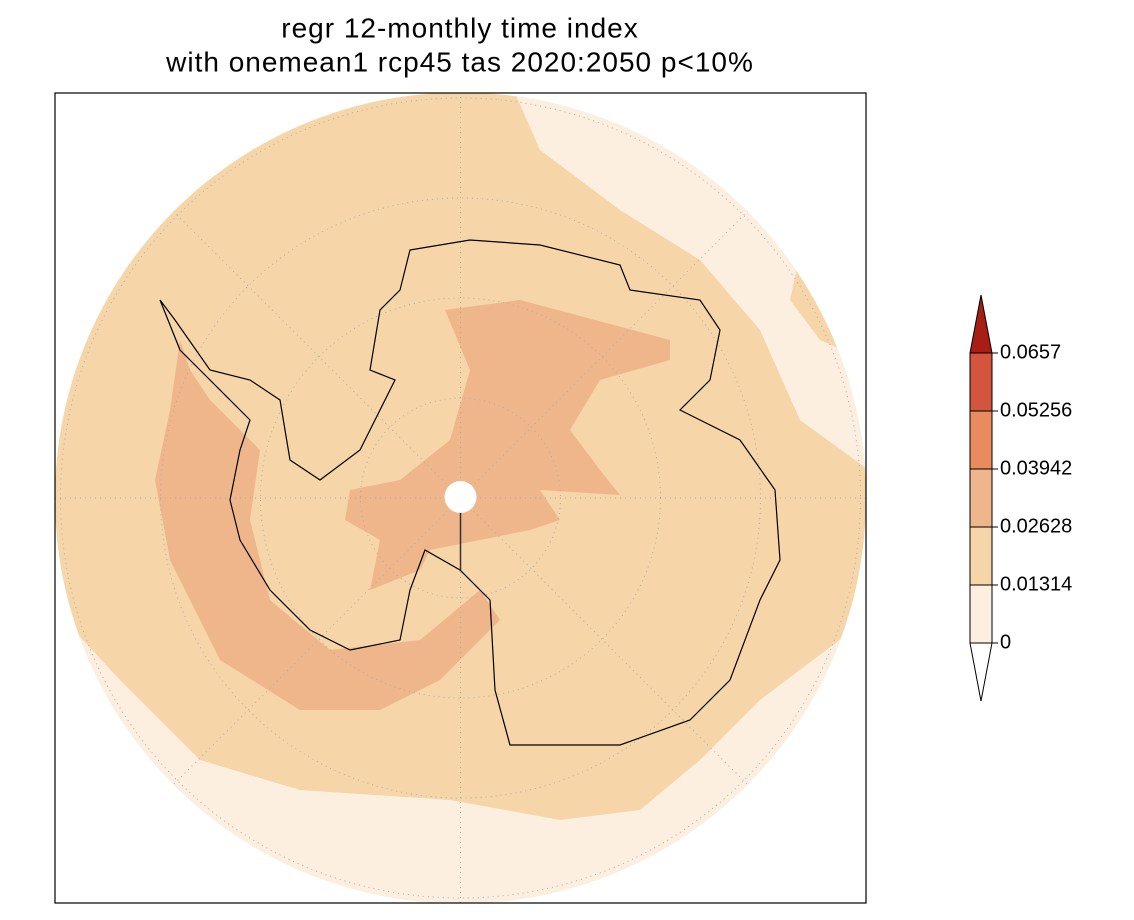  I want to click on colorbar: 0 0.01314 0.02628 0.03942 0.05256 0.0657, so click(1020, 498).